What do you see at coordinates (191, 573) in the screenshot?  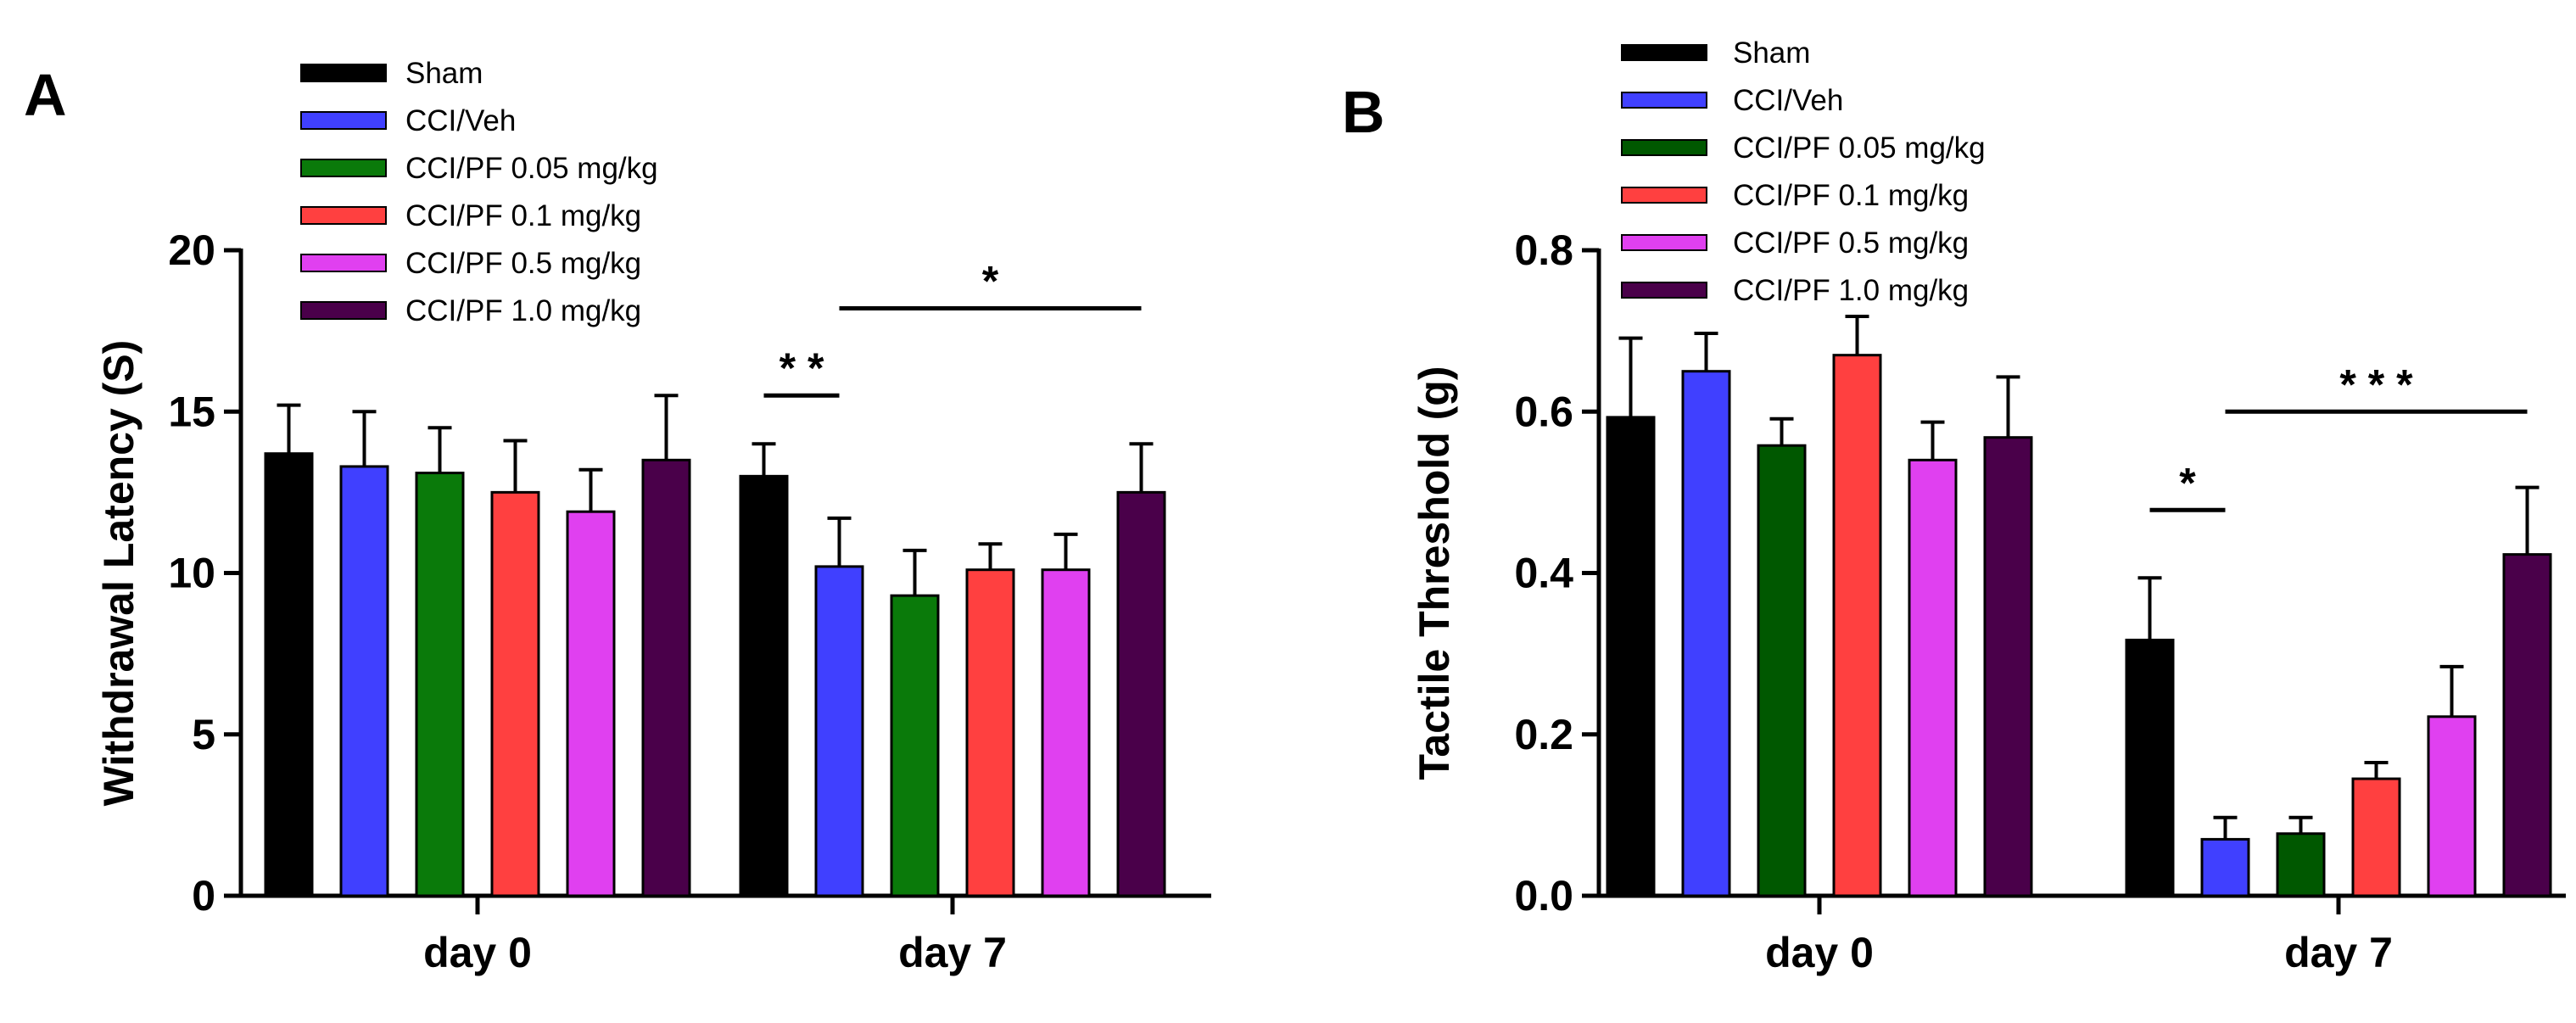 I see `y-tick-label: 10` at bounding box center [191, 573].